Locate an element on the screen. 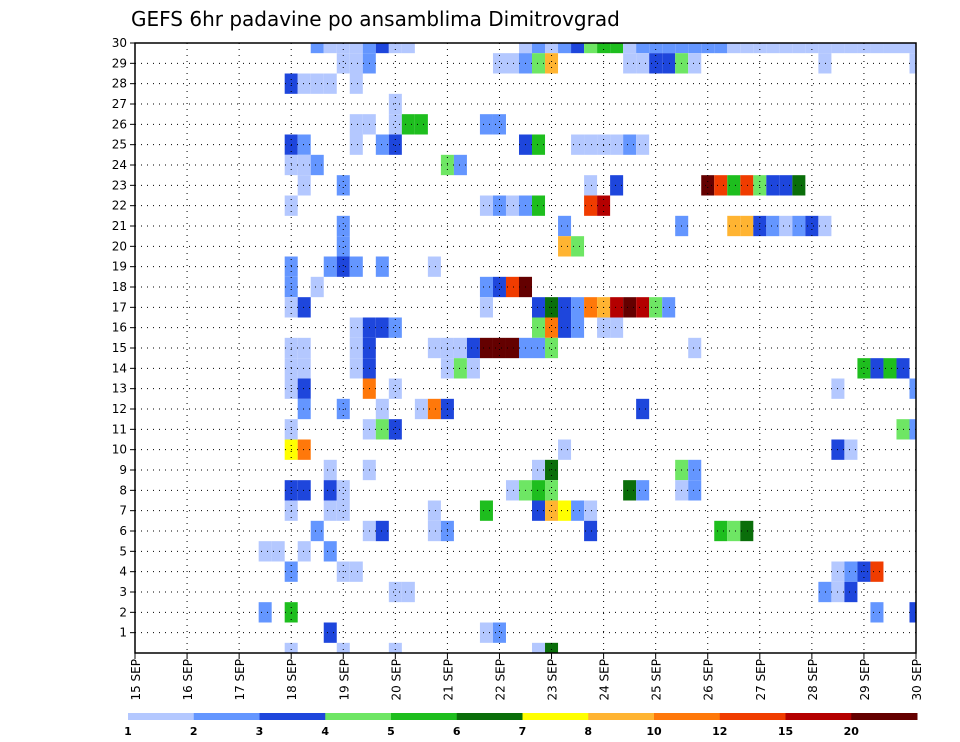  x-tick-label: 21 SEP is located at coordinates (448, 680).